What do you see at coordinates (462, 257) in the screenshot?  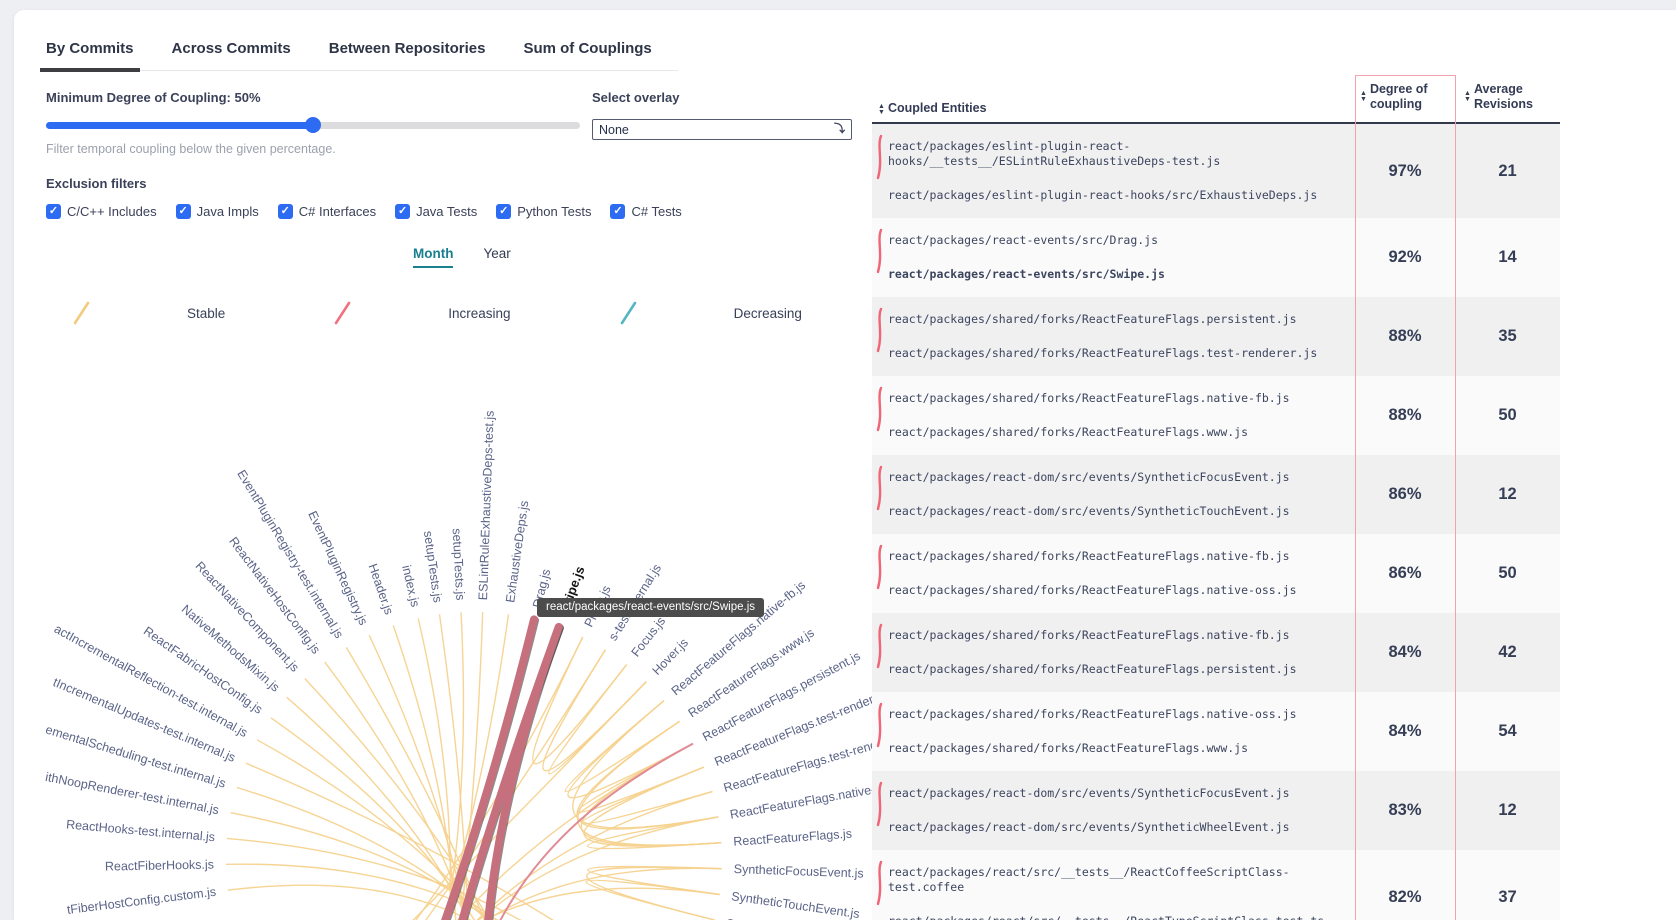 I see `period-toggle: Month Year` at bounding box center [462, 257].